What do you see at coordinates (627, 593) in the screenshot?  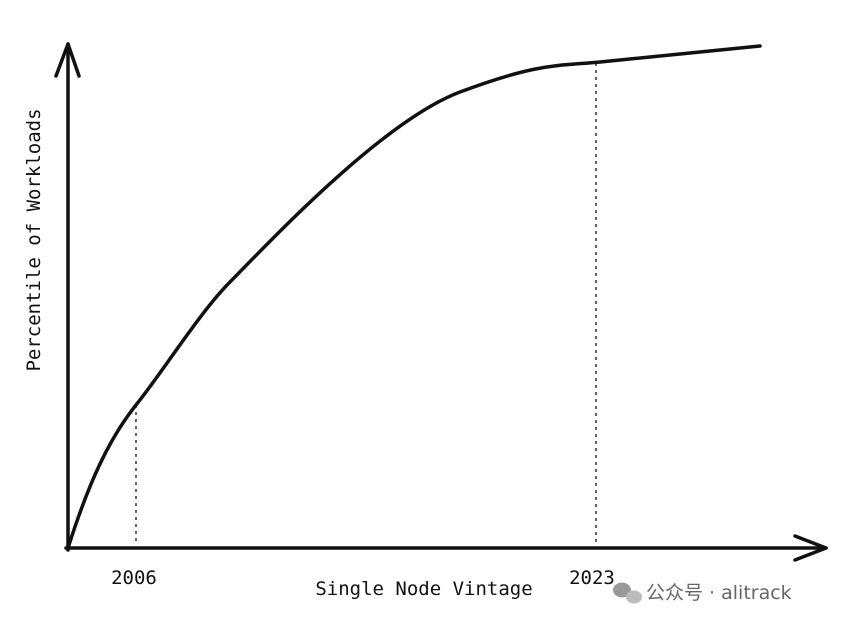 I see `watermark-icon` at bounding box center [627, 593].